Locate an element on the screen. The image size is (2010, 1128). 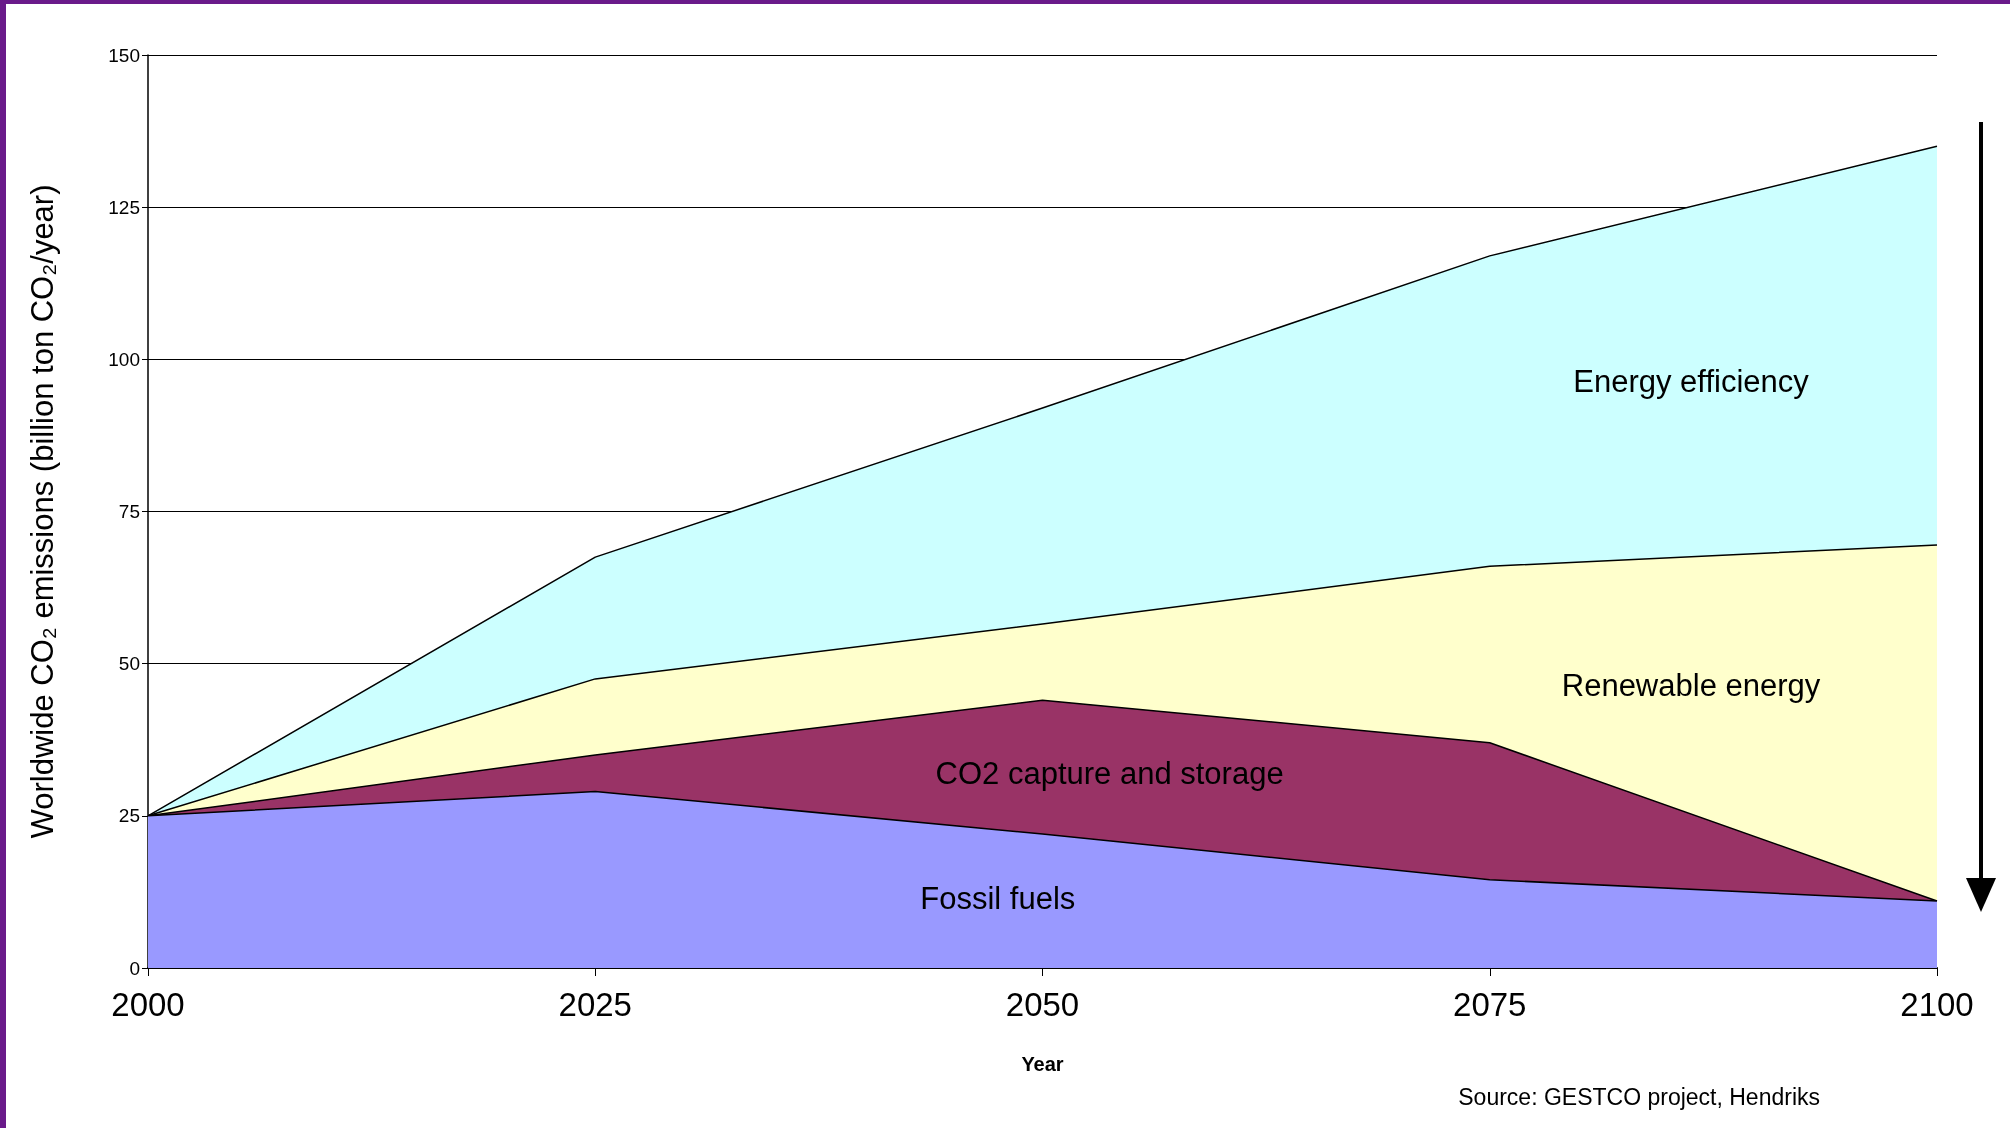
y-tick-label: 75 is located at coordinates (129, 511).